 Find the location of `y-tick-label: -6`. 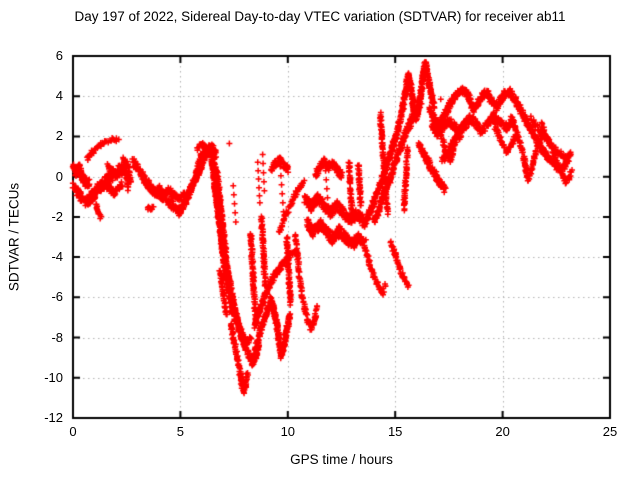

y-tick-label: -6 is located at coordinates (57, 297).